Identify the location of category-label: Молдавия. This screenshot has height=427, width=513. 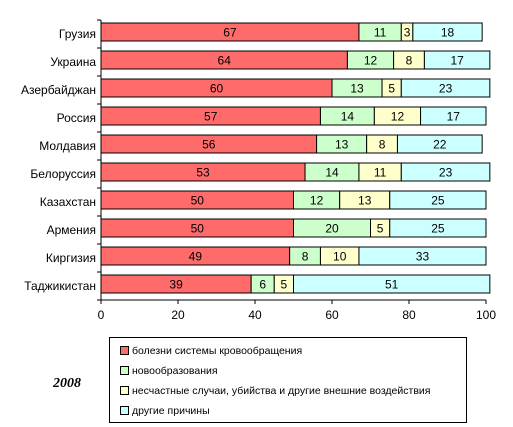
(67, 146).